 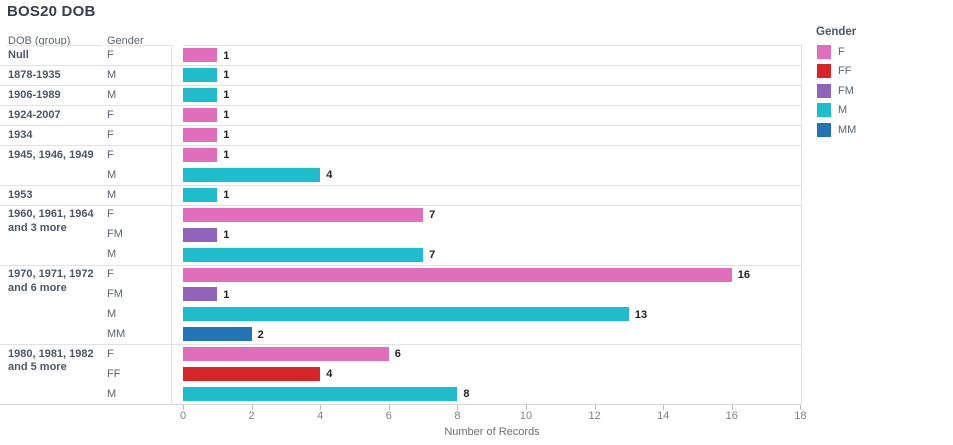 What do you see at coordinates (51, 221) in the screenshot?
I see `row-label-dob-group: 1960, 1961, 1964 and 3 more` at bounding box center [51, 221].